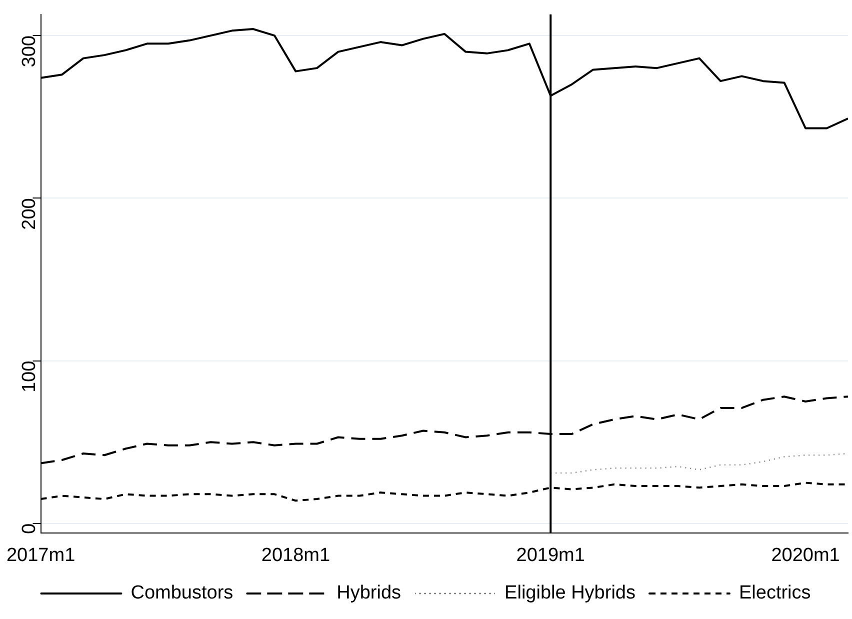 Image resolution: width=852 pixels, height=619 pixels. What do you see at coordinates (369, 593) in the screenshot?
I see `legend-label: Hybrids` at bounding box center [369, 593].